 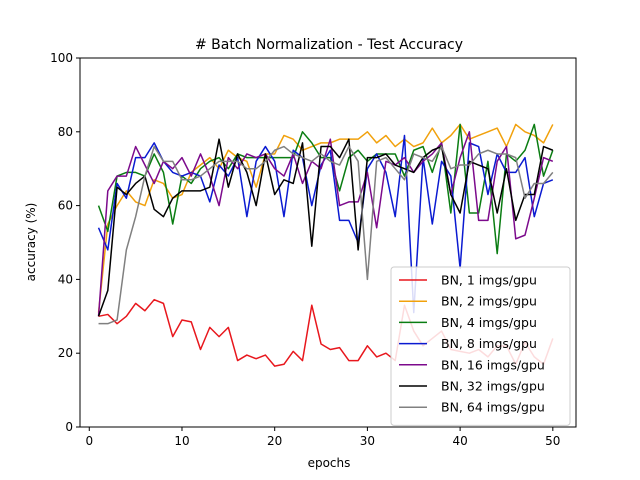 I want to click on legend-label-4: BN, 16 imgs/gpu, so click(x=493, y=364).